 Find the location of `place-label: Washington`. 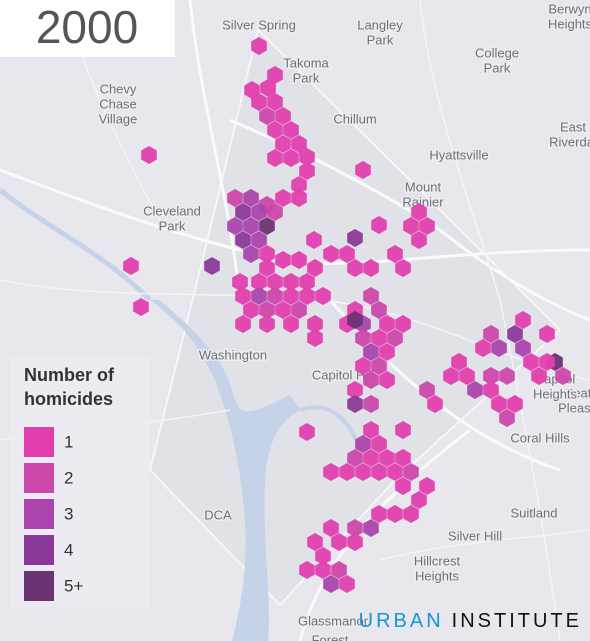

place-label: Washington is located at coordinates (233, 354).